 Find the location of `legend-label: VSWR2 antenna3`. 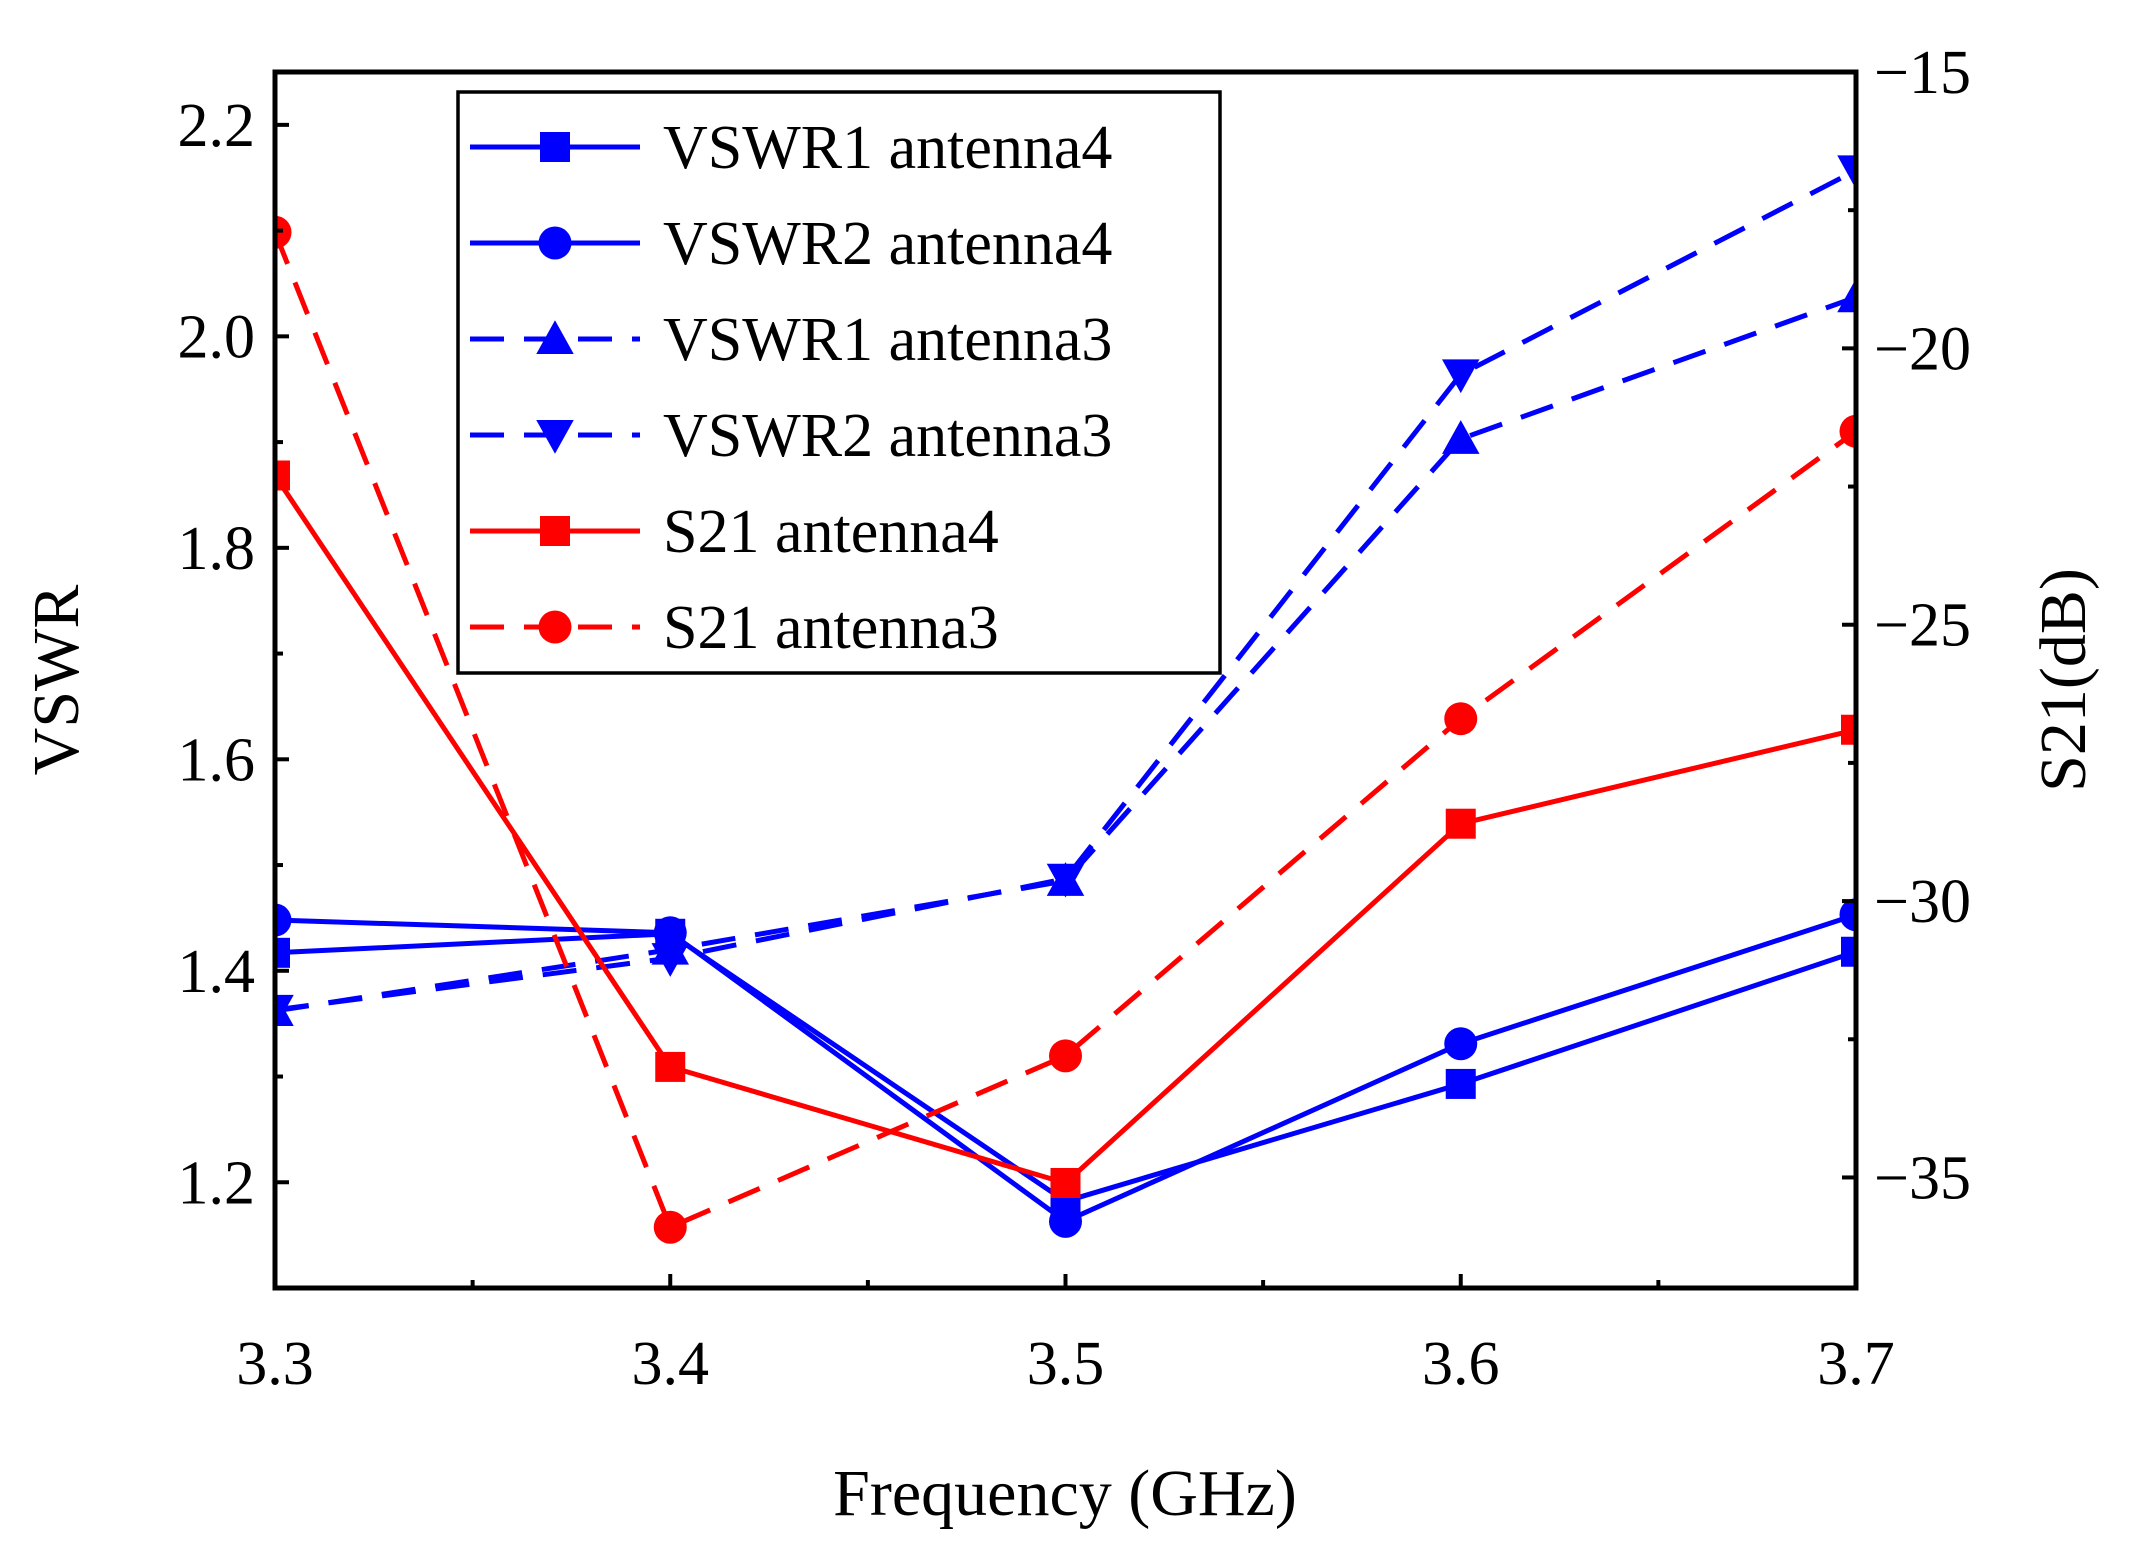

legend-label: VSWR2 antenna3 is located at coordinates (887, 436).